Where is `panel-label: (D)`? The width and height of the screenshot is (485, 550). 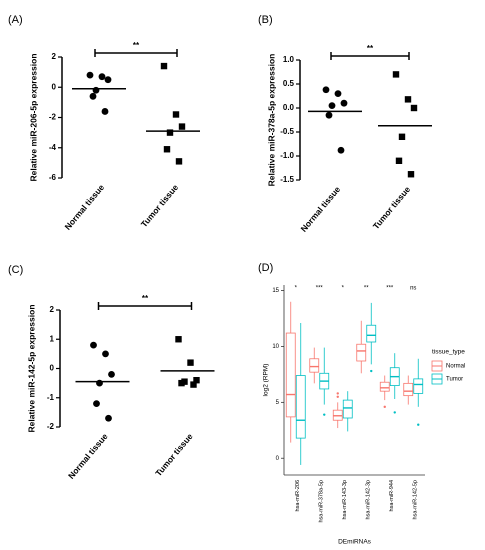
panel-label: (D) is located at coordinates (265, 268).